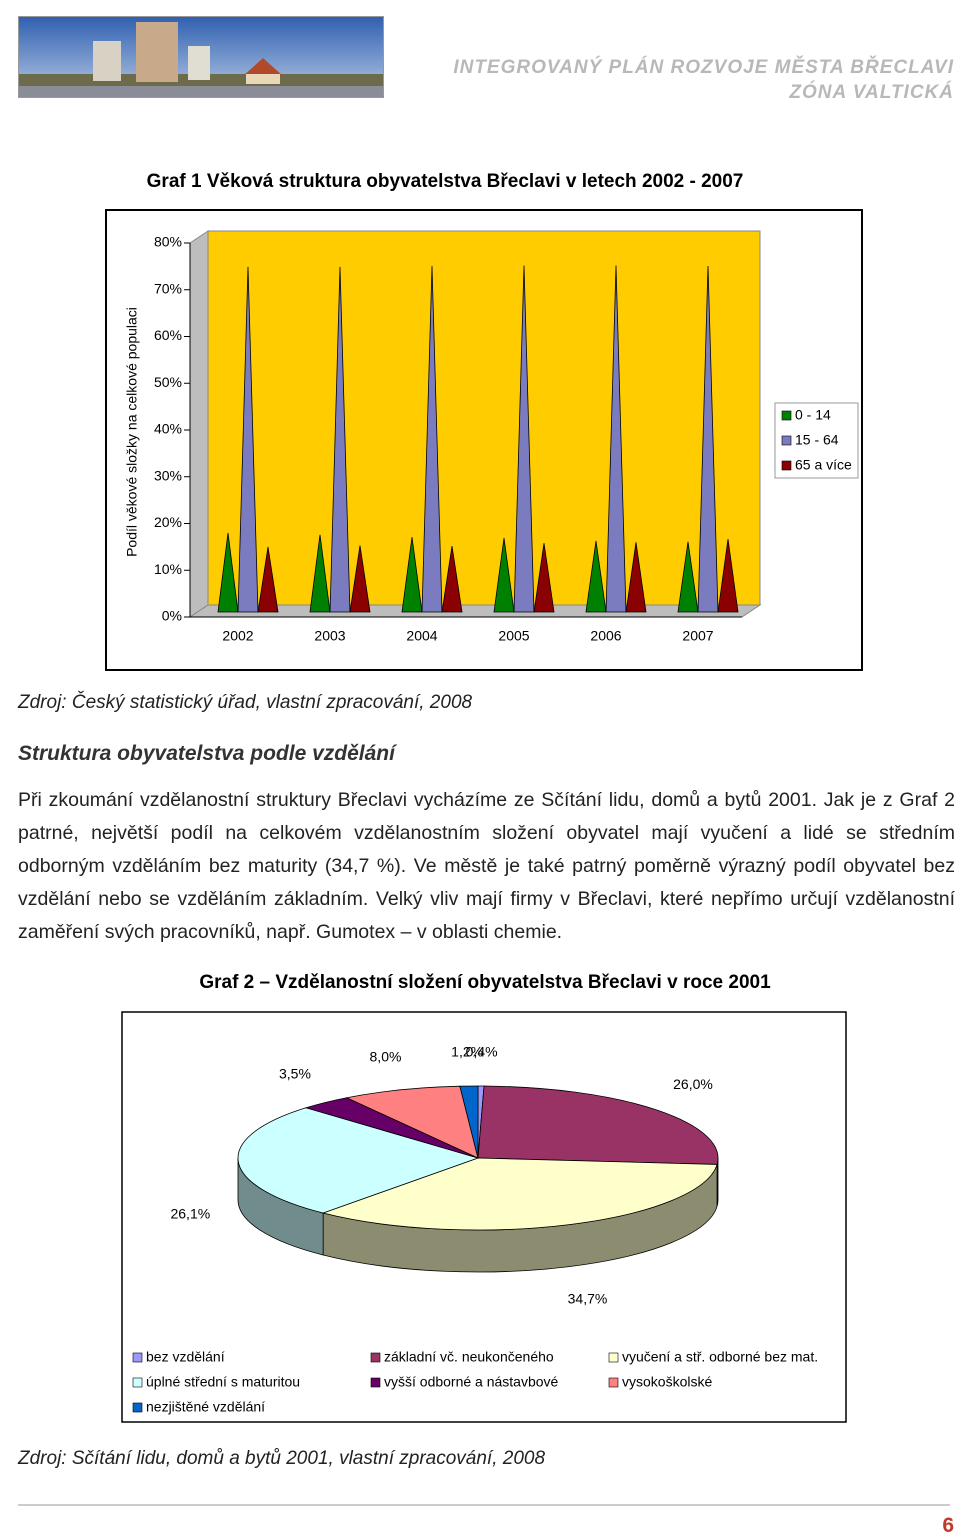 The image size is (960, 1538). What do you see at coordinates (172, 616) in the screenshot?
I see `y-tick-label: 0%` at bounding box center [172, 616].